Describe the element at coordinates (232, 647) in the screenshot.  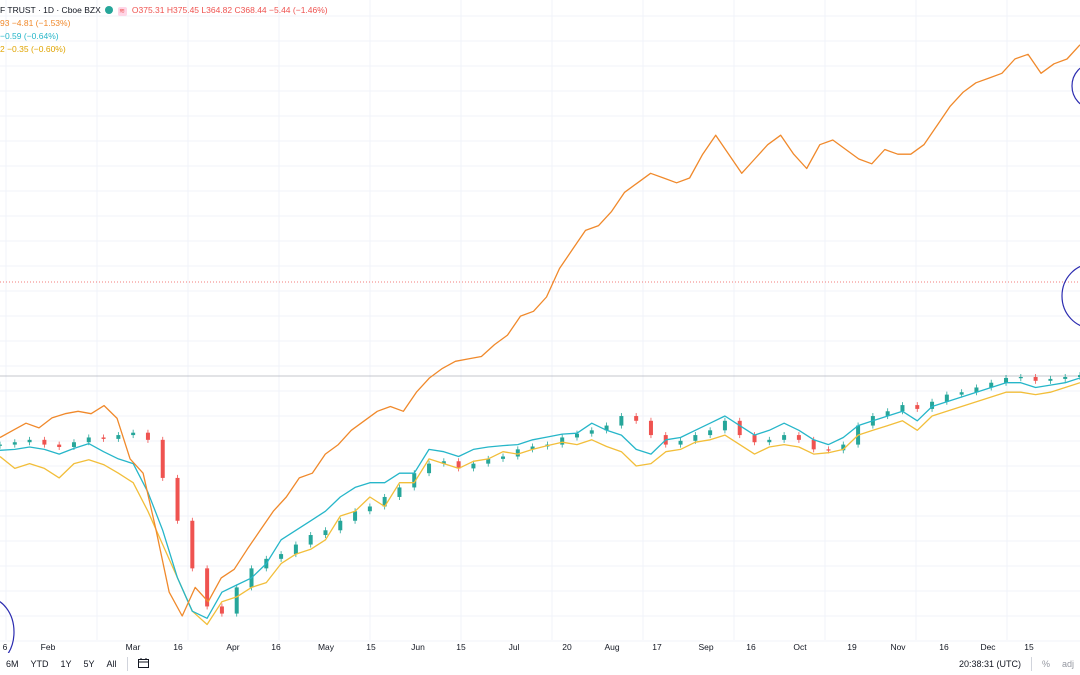
I see `x-tick-label: Apr` at that location.